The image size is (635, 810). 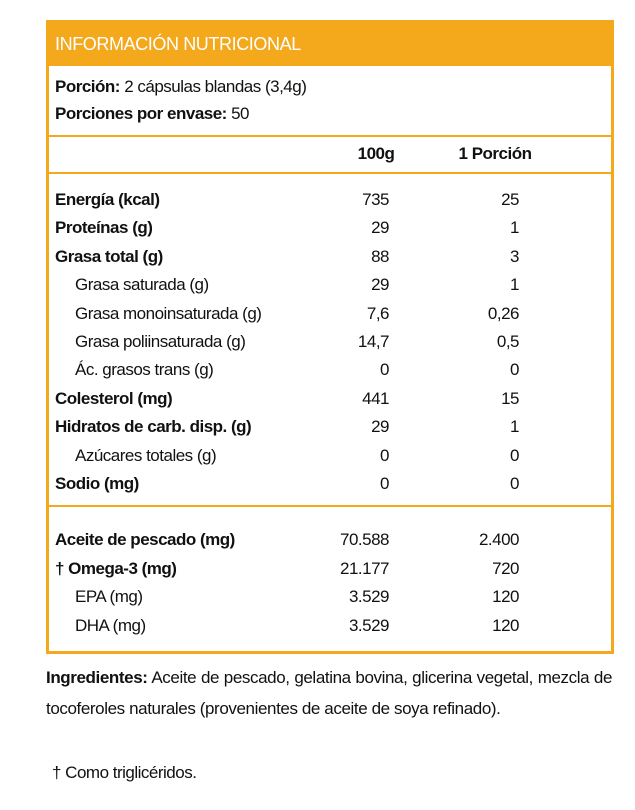 What do you see at coordinates (178, 44) in the screenshot?
I see `title: INFORMACIÓN NUTRICIONAL` at bounding box center [178, 44].